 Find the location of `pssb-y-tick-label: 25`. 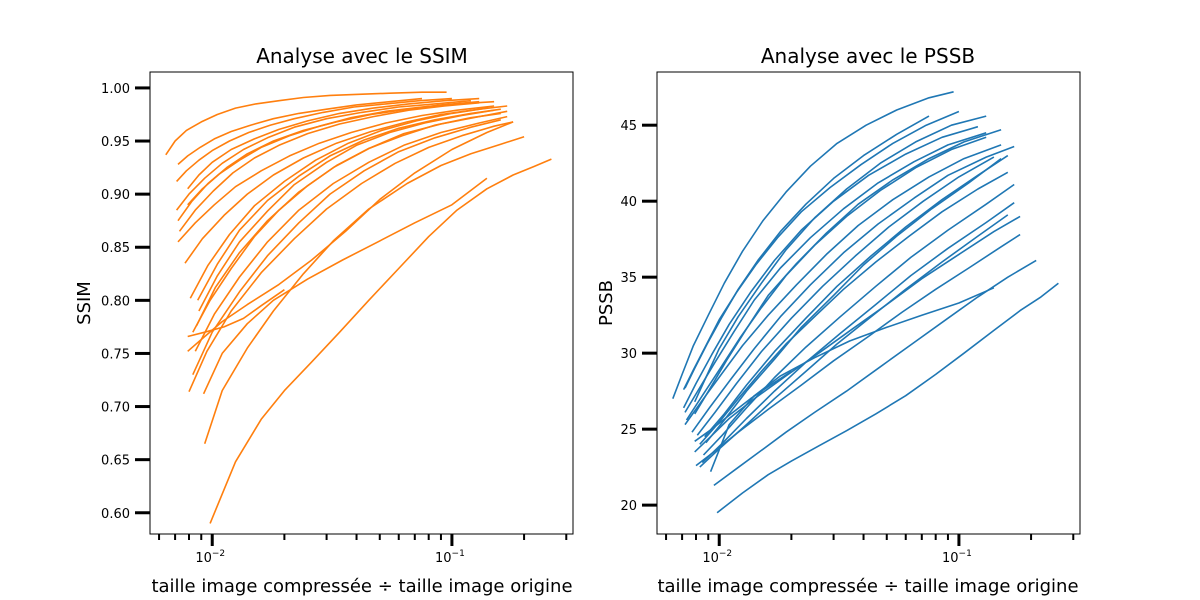

pssb-y-tick-label: 25 is located at coordinates (628, 430).